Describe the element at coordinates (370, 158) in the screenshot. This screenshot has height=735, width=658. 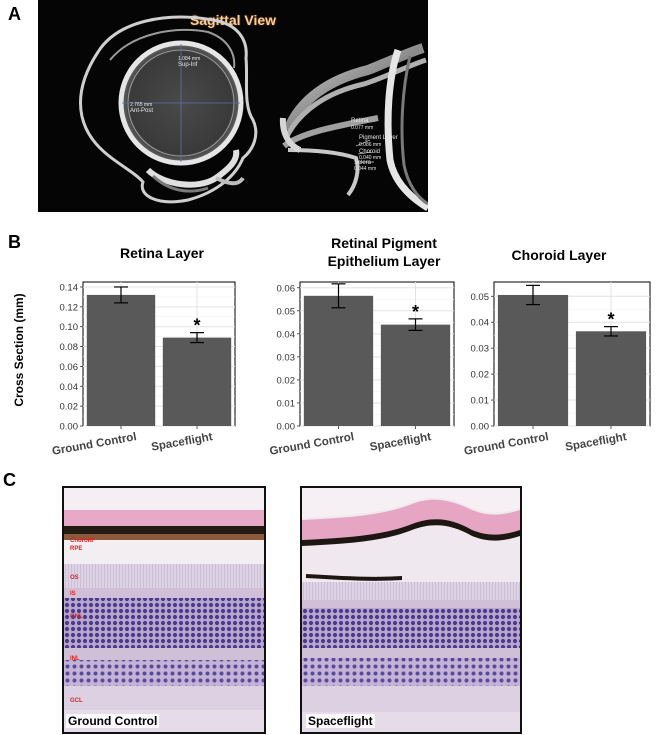
I see `choroid-ct-value: 0.040 mm` at that location.